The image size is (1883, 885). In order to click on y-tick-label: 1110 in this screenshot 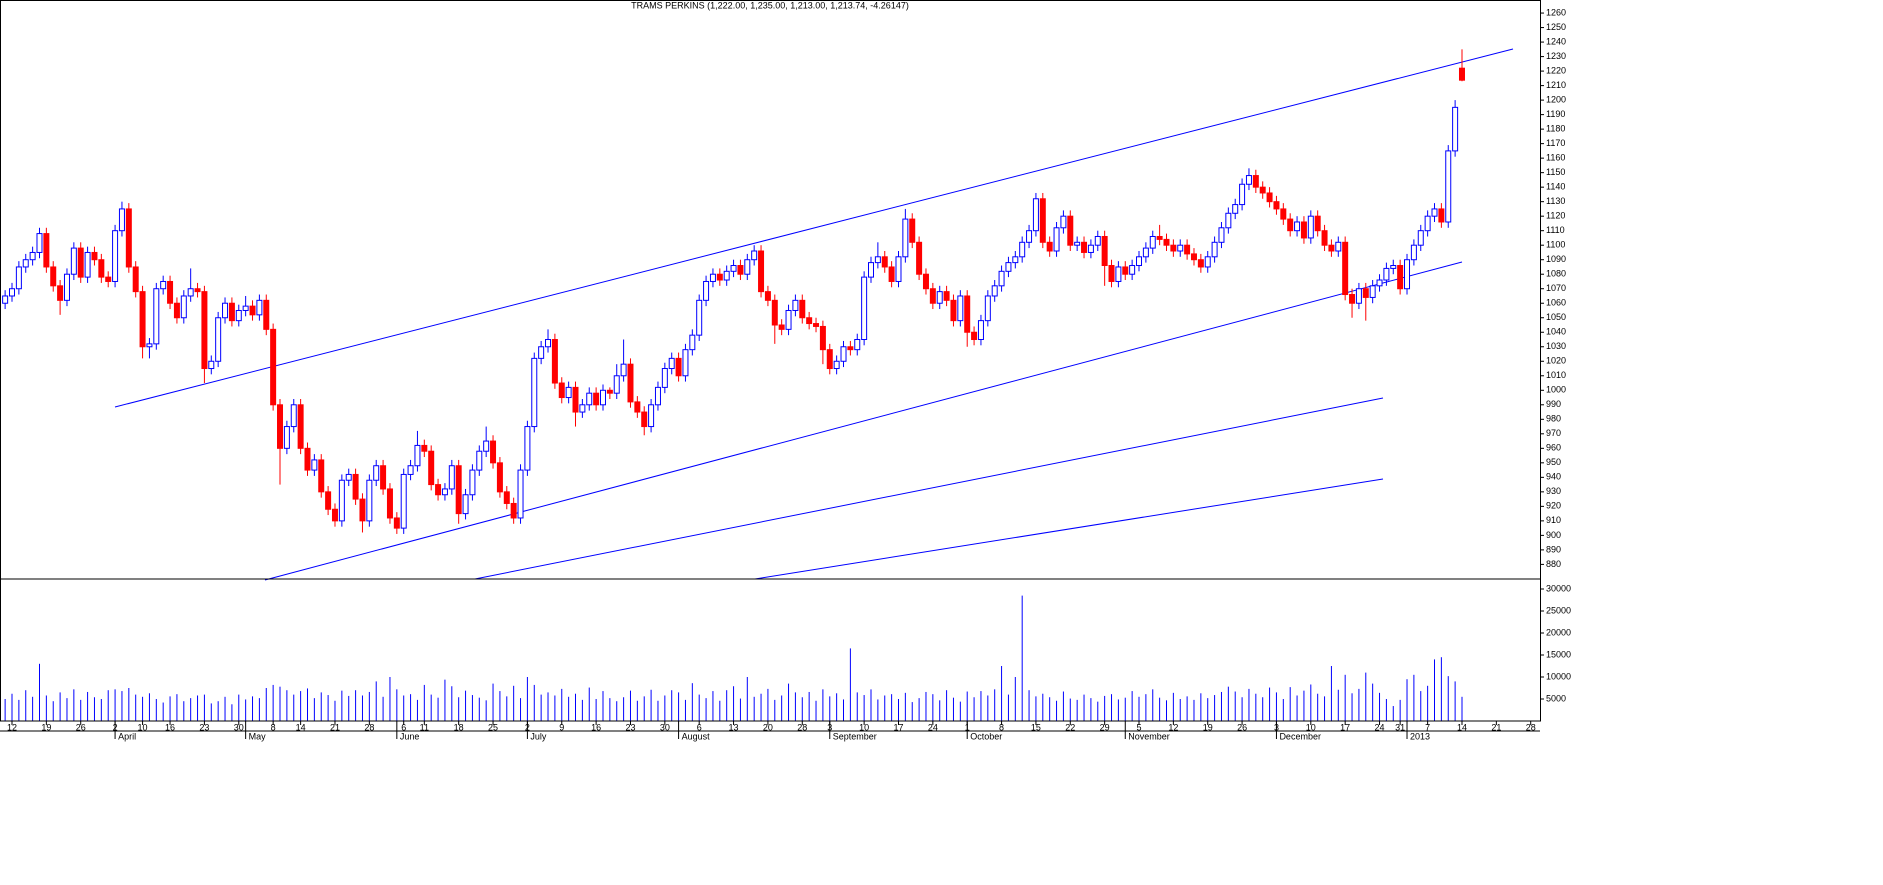, I will do `click(1555, 230)`.